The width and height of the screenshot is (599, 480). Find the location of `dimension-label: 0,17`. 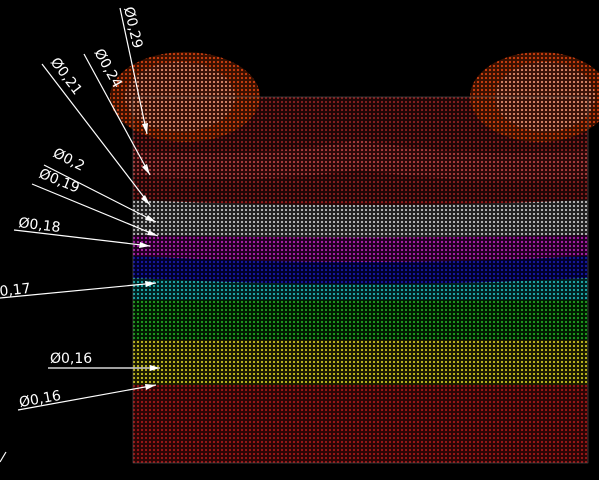

dimension-label: 0,17 is located at coordinates (15, 290).